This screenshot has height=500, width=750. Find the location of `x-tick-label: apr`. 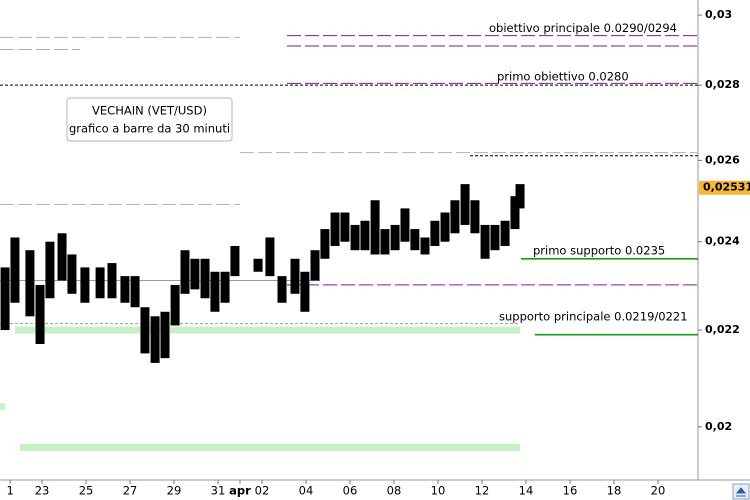

x-tick-label: apr is located at coordinates (240, 491).